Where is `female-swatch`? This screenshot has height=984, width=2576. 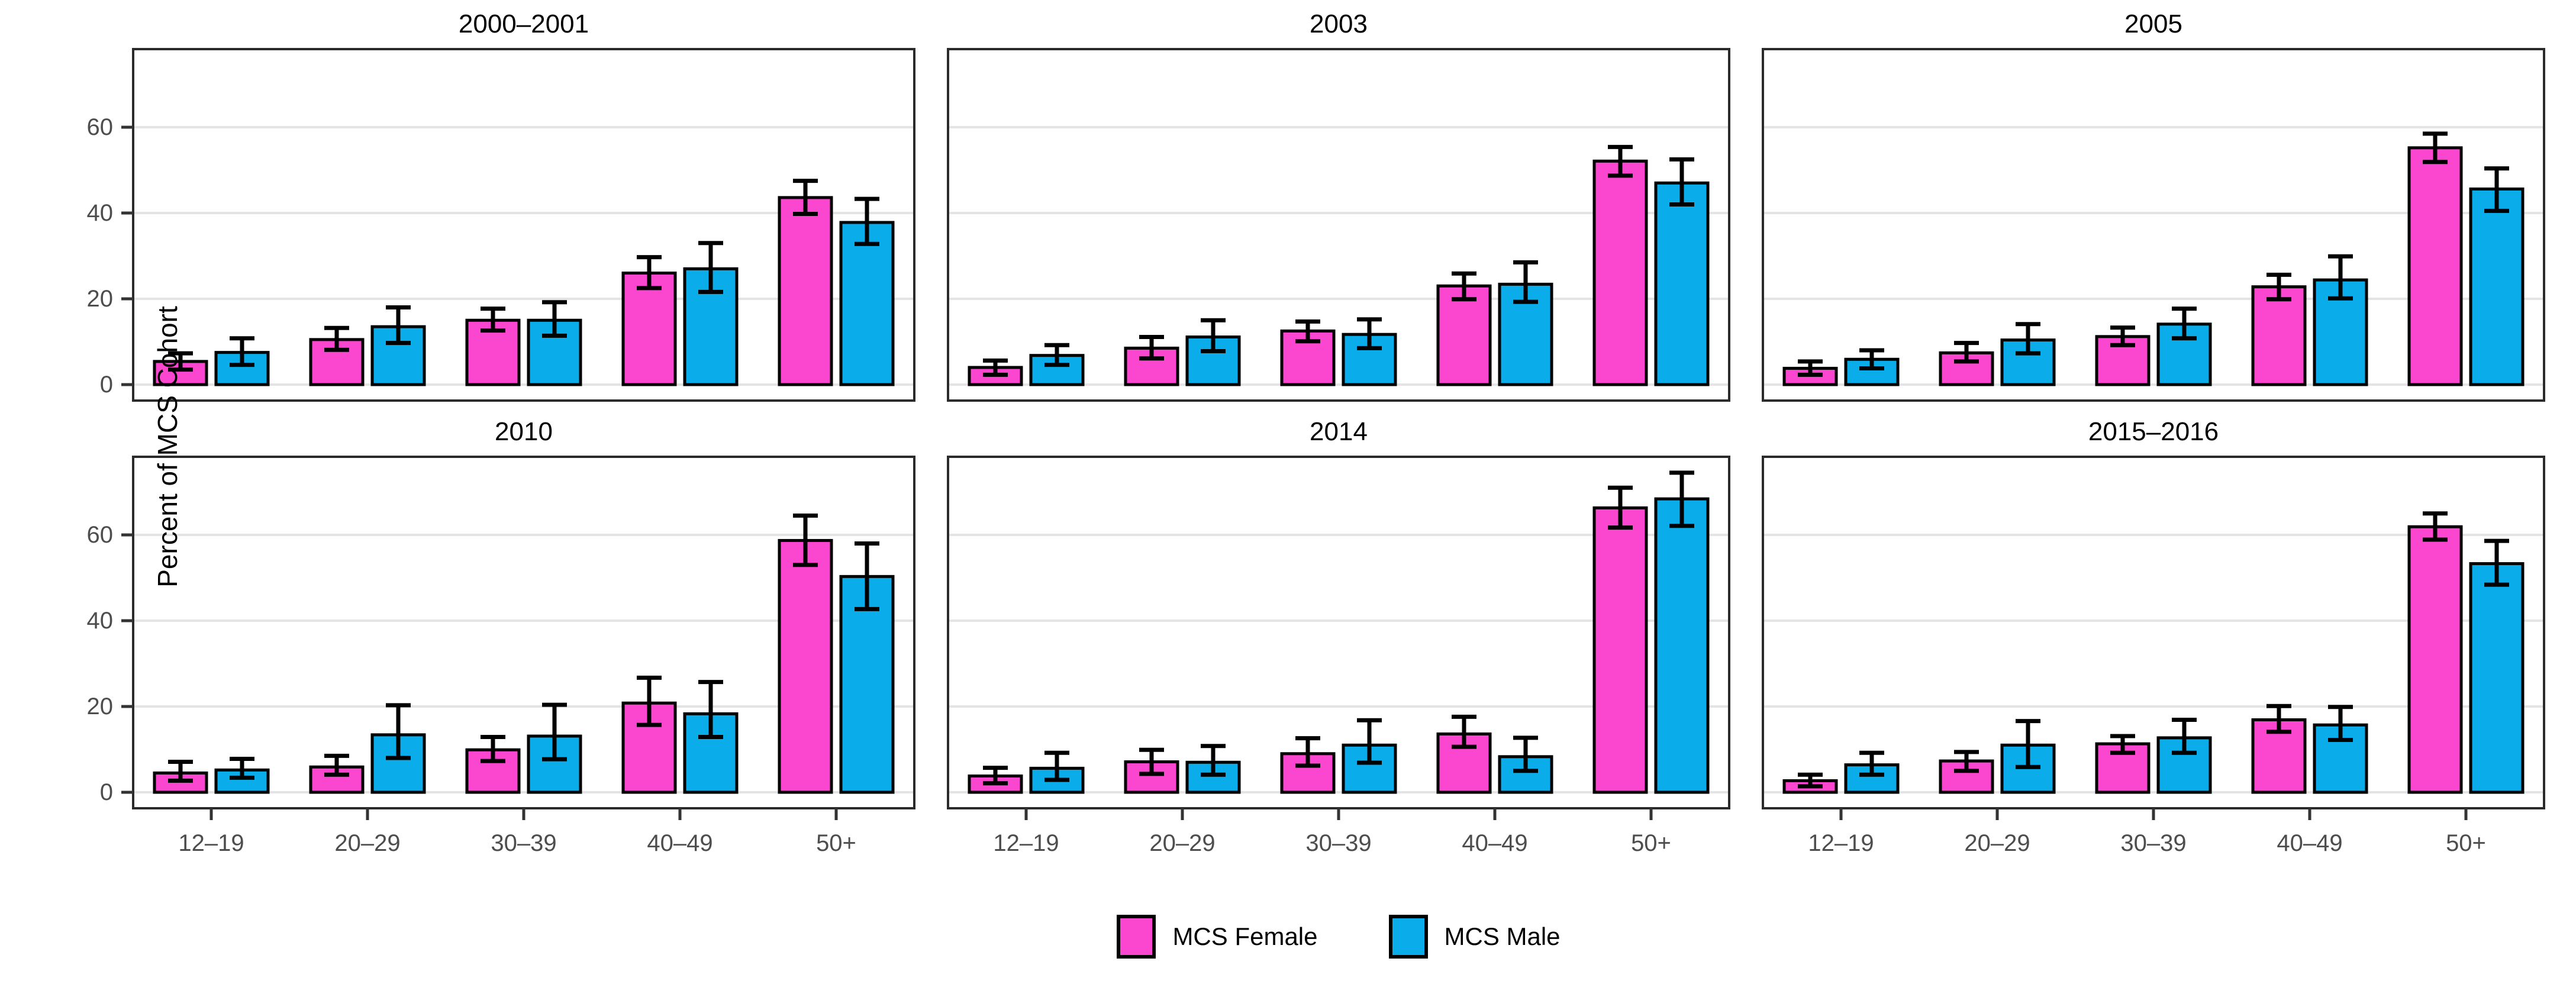 female-swatch is located at coordinates (1136, 937).